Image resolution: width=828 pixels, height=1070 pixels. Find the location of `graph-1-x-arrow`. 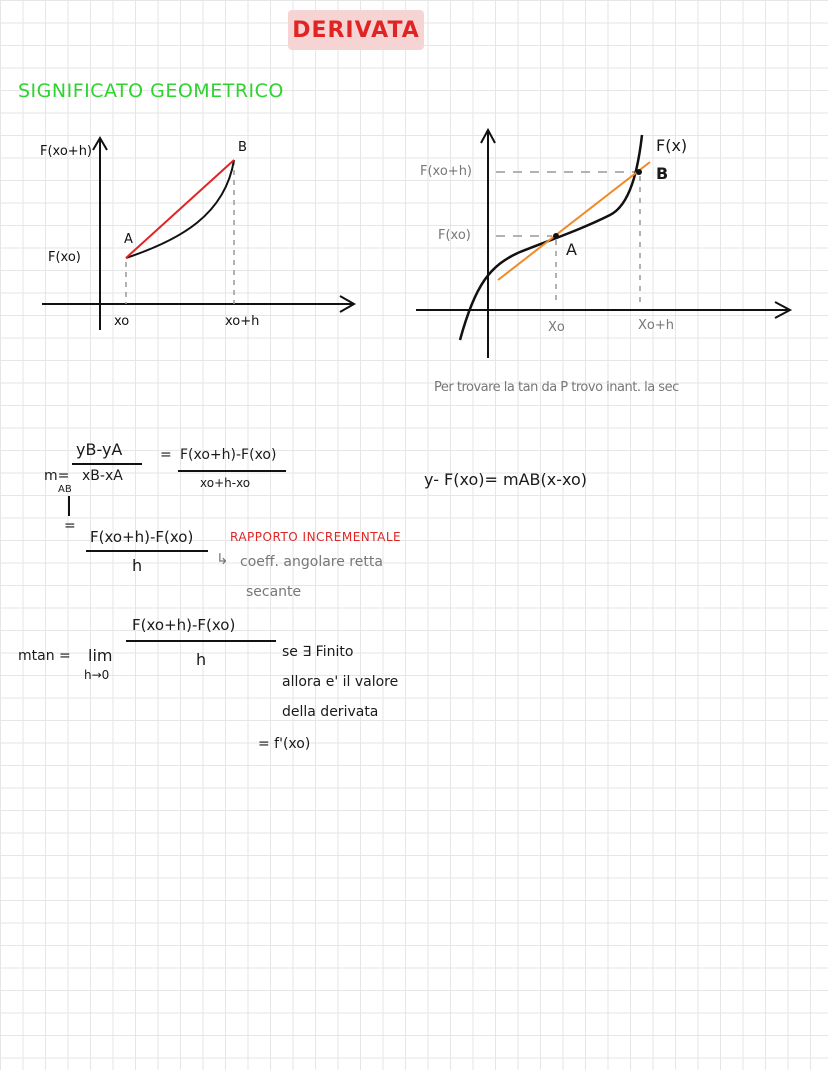

graph-1-x-arrow is located at coordinates (348, 304).